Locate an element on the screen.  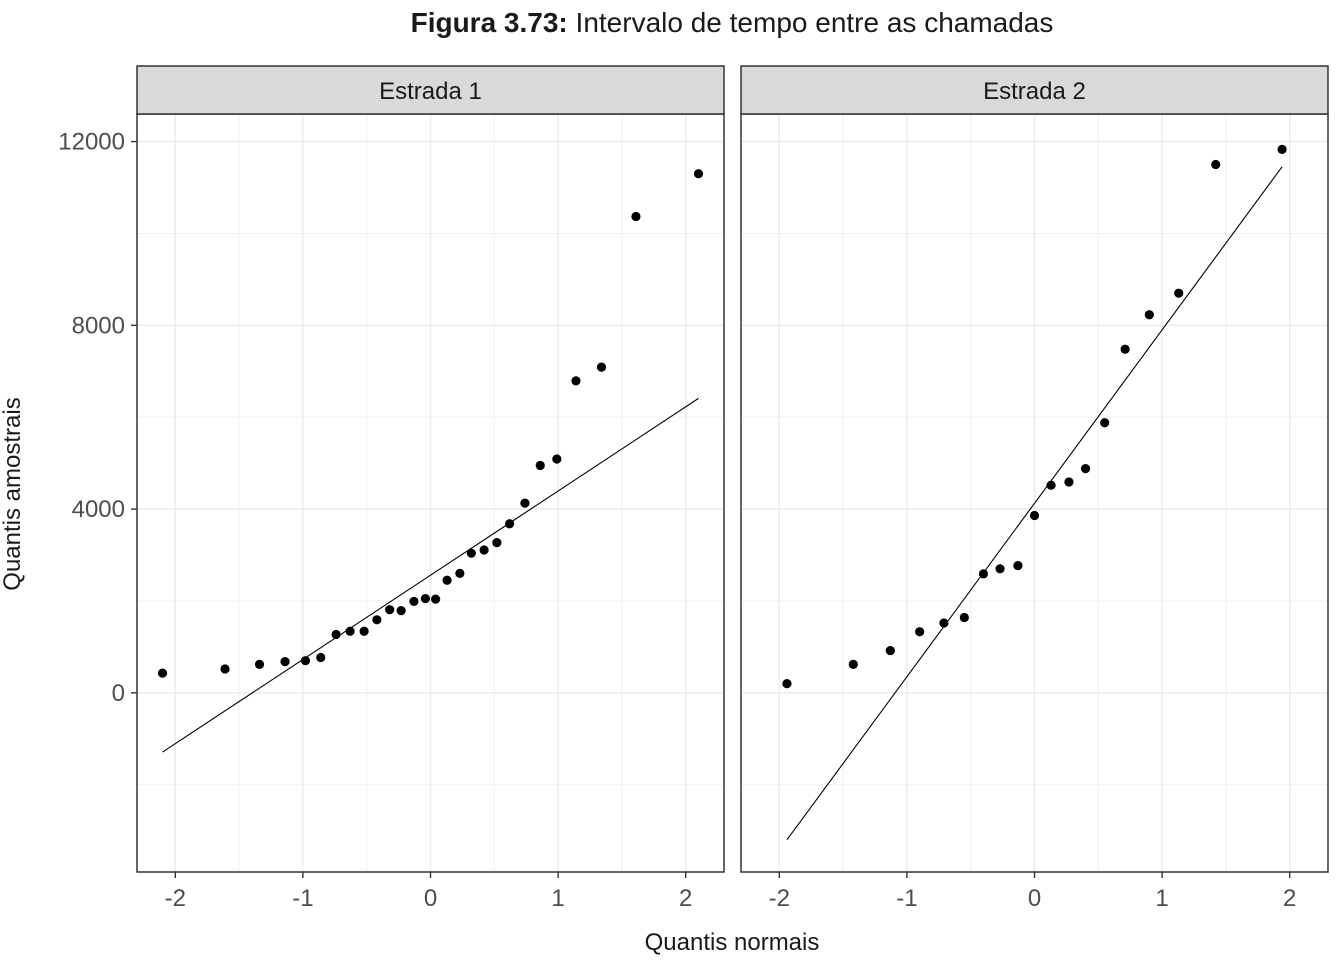
y-tick-label: 8000 is located at coordinates (98, 325).